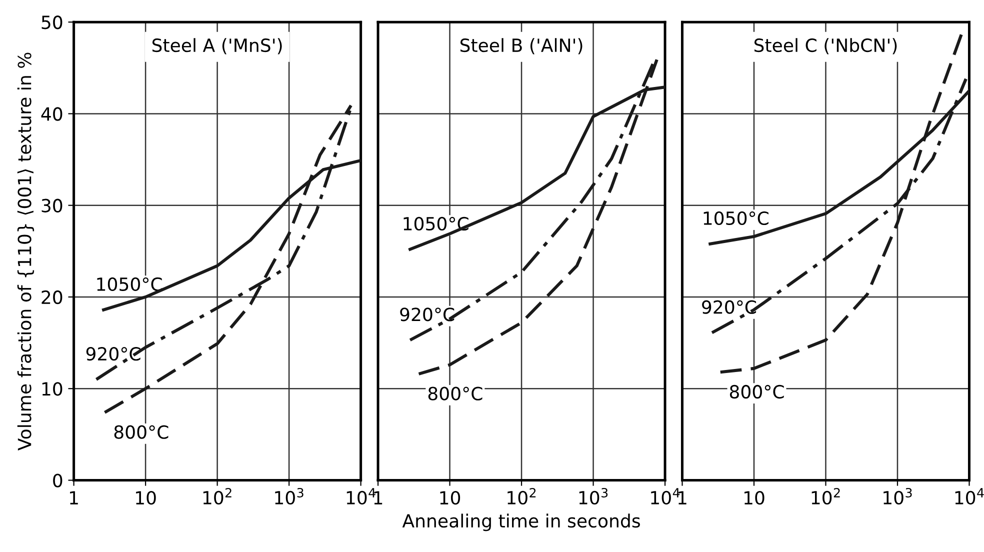 This screenshot has width=984, height=552. I want to click on text: Steel A ('MnS'), so click(217, 46).